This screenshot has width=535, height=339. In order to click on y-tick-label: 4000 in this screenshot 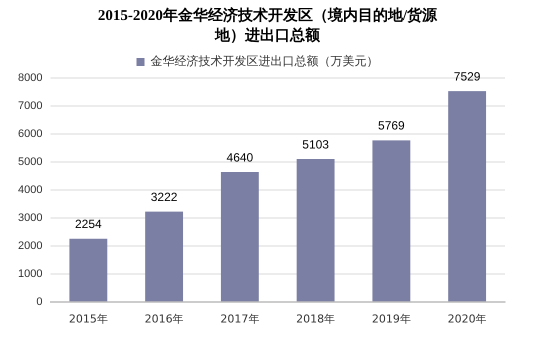, I will do `click(30, 190)`.